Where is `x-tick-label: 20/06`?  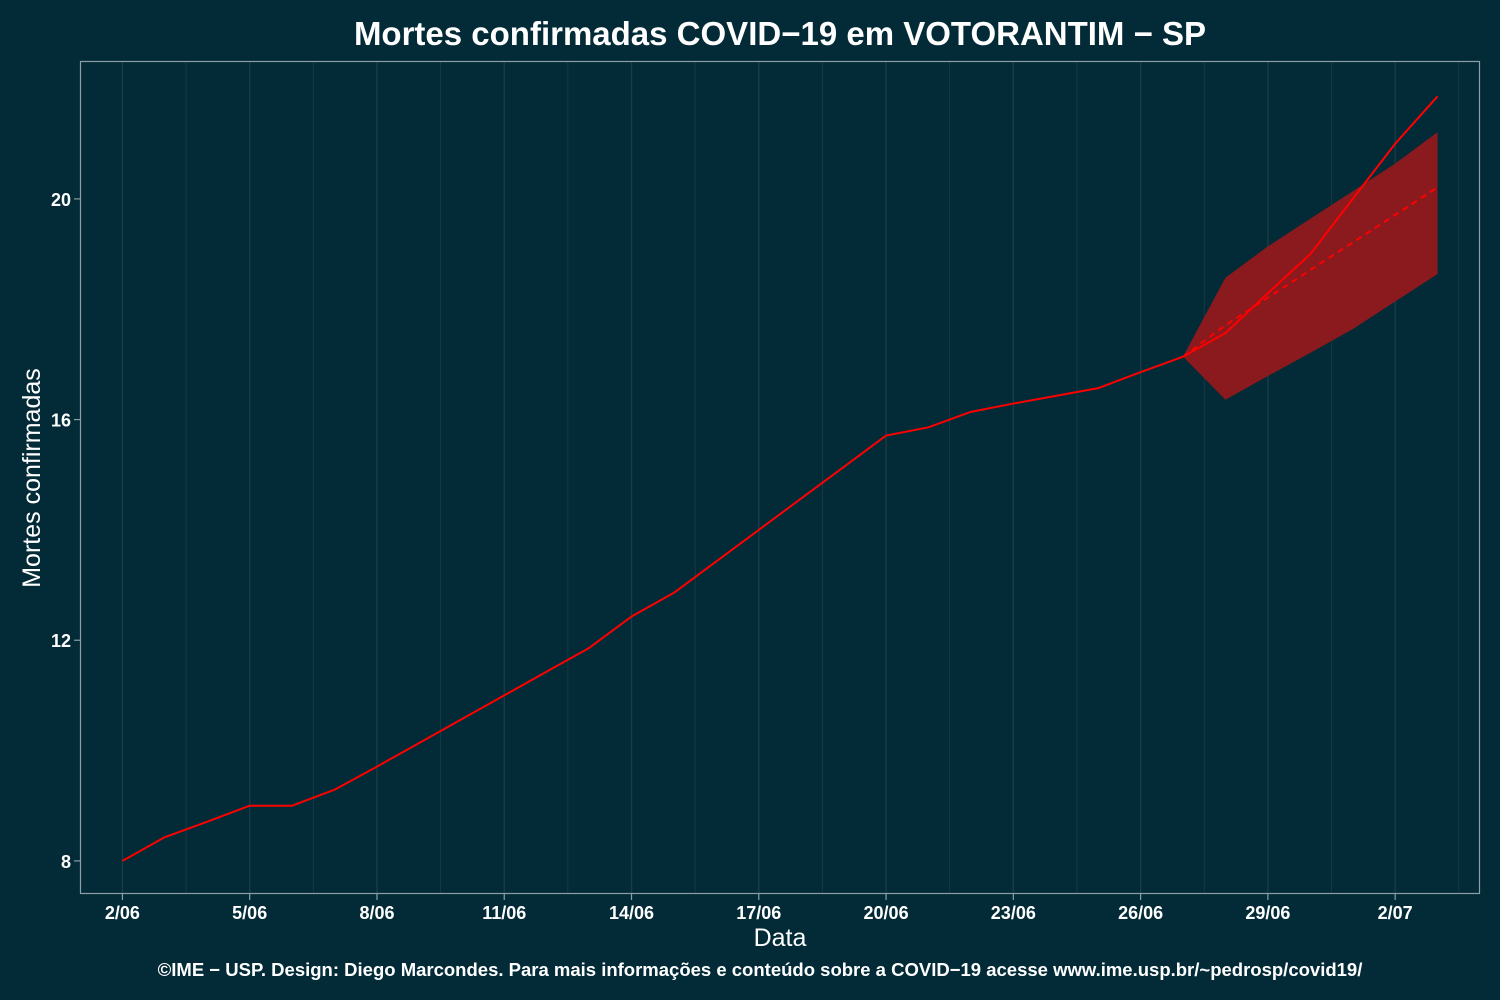
x-tick-label: 20/06 is located at coordinates (886, 913).